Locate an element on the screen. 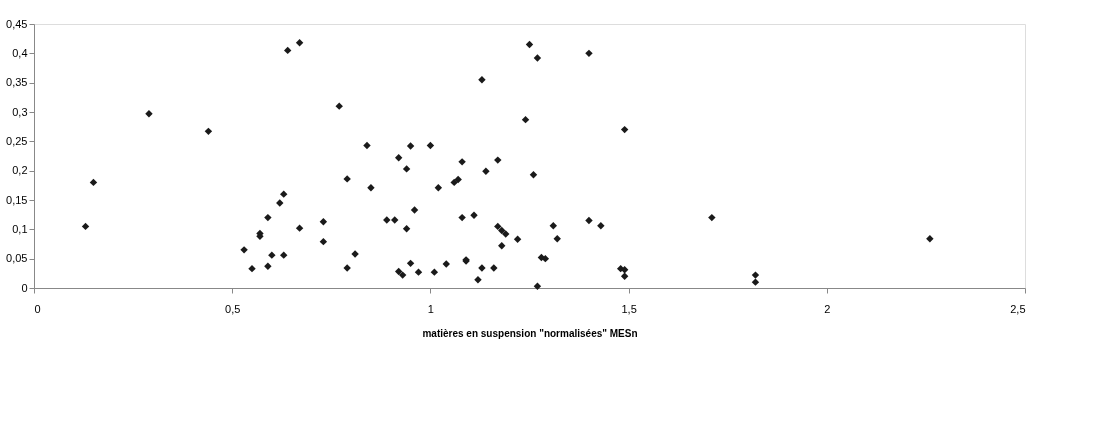 Image resolution: width=1108 pixels, height=424 pixels. y-tick-label: 0,45 is located at coordinates (17, 23).